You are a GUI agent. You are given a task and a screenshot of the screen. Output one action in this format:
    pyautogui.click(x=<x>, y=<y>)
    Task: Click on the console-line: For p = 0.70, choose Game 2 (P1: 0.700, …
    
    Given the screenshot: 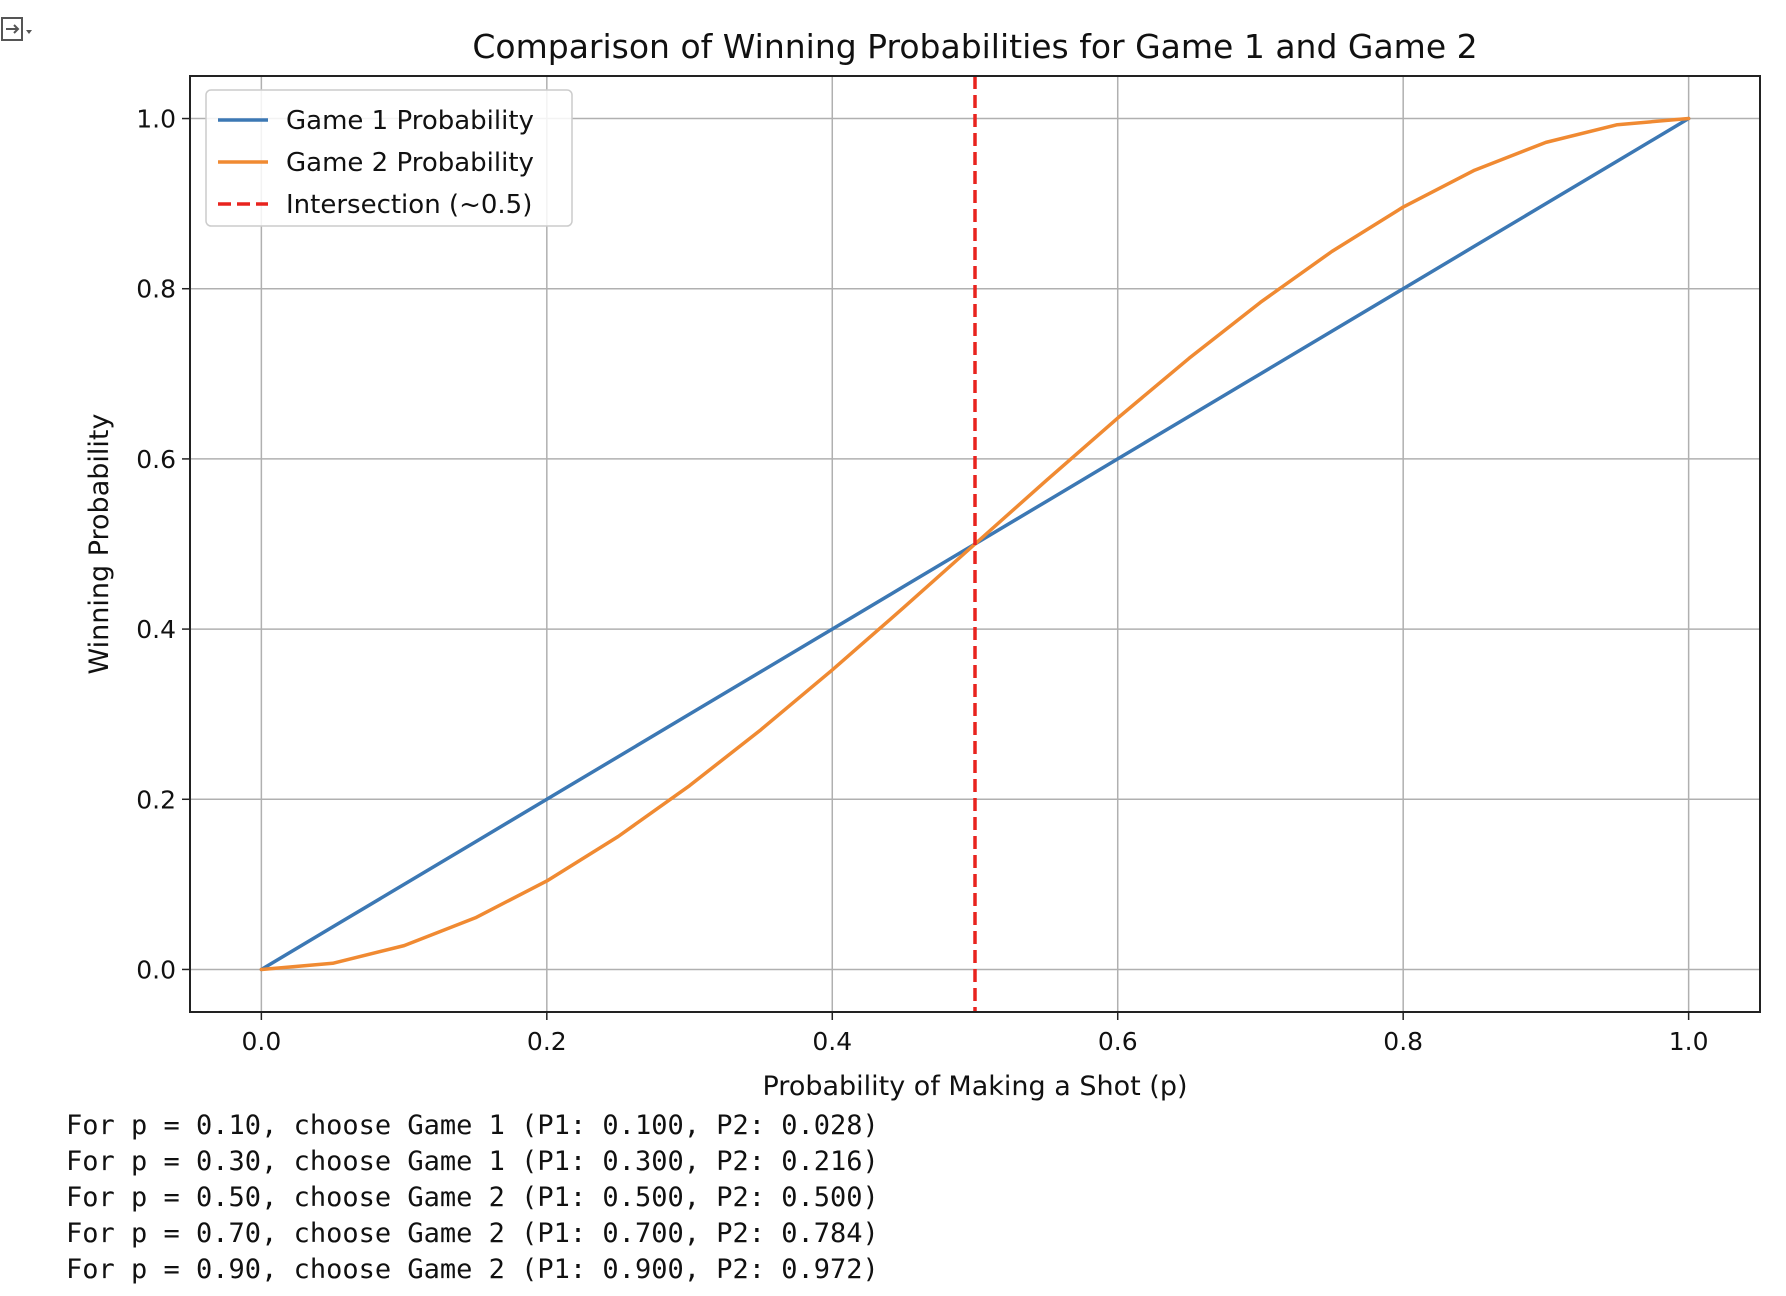 What is the action you would take?
    pyautogui.click(x=472, y=1233)
    